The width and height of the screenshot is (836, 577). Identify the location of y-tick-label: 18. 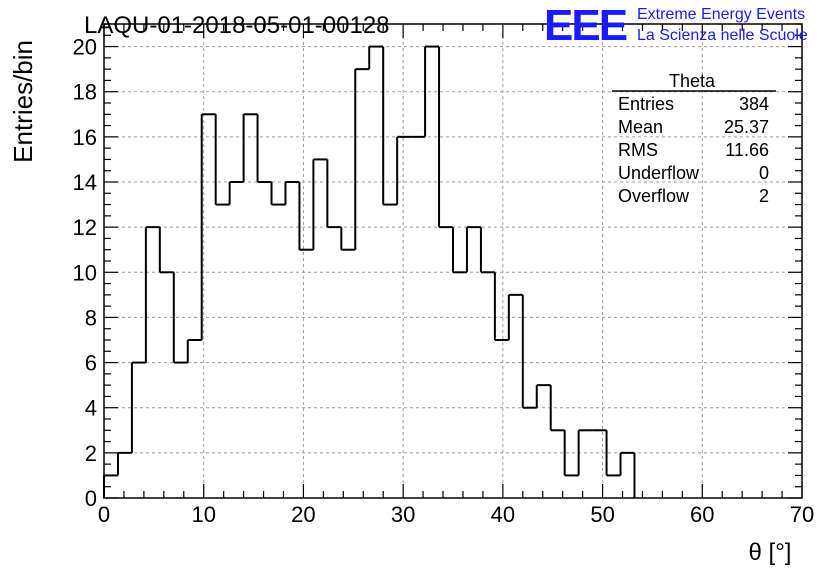
(85, 92).